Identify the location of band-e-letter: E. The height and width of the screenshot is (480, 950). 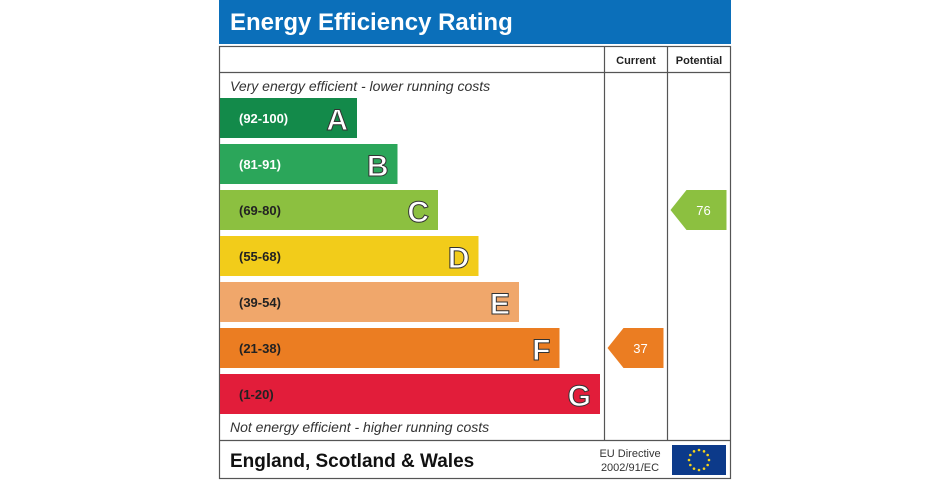
(500, 304).